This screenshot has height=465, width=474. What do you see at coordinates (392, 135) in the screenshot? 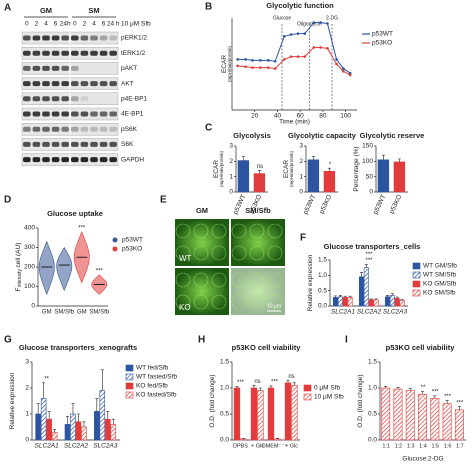
I see `chart-title: Glycolytic reserve` at bounding box center [392, 135].